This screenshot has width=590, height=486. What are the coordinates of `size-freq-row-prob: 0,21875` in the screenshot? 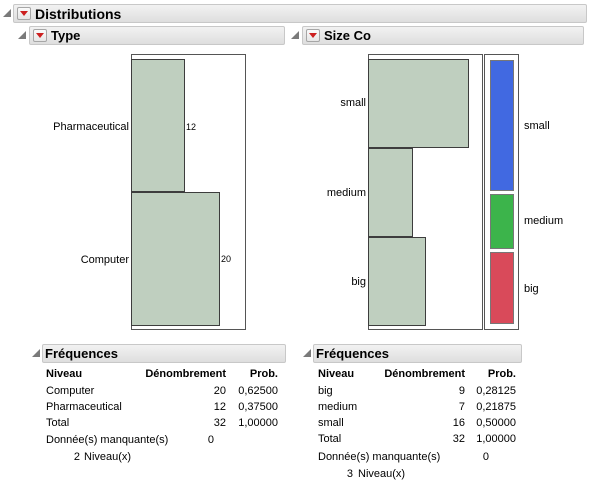 It's located at (496, 407).